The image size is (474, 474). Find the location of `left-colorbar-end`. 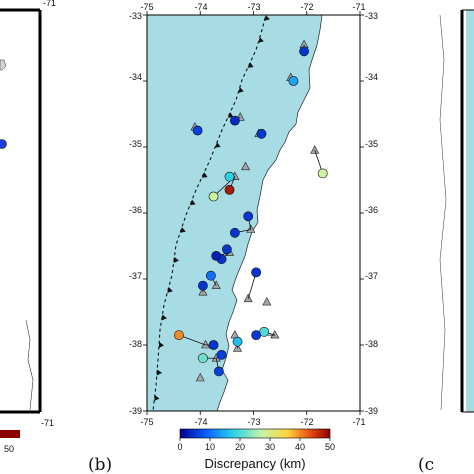

left-colorbar-end is located at coordinates (10, 434).